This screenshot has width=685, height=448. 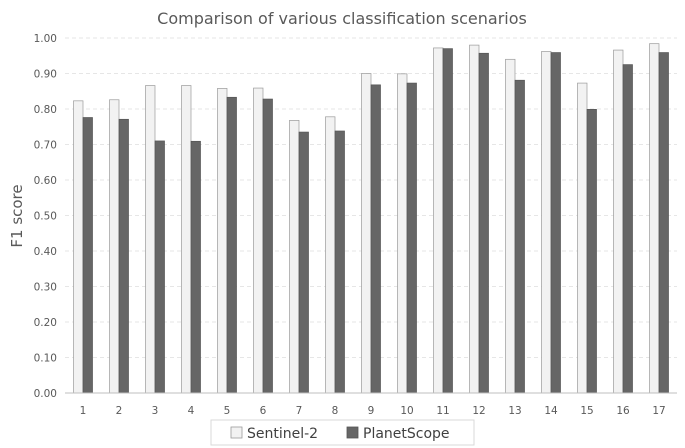 I want to click on y-tick-label: 0.90, so click(x=45, y=75).